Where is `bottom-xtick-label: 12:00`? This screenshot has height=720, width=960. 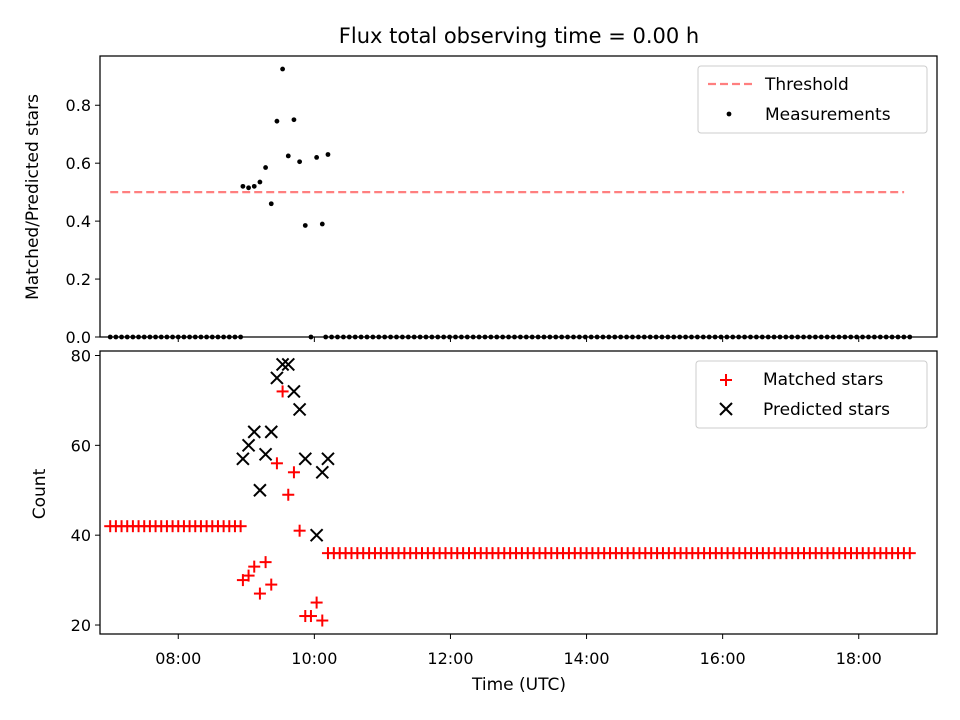 bottom-xtick-label: 12:00 is located at coordinates (450, 658).